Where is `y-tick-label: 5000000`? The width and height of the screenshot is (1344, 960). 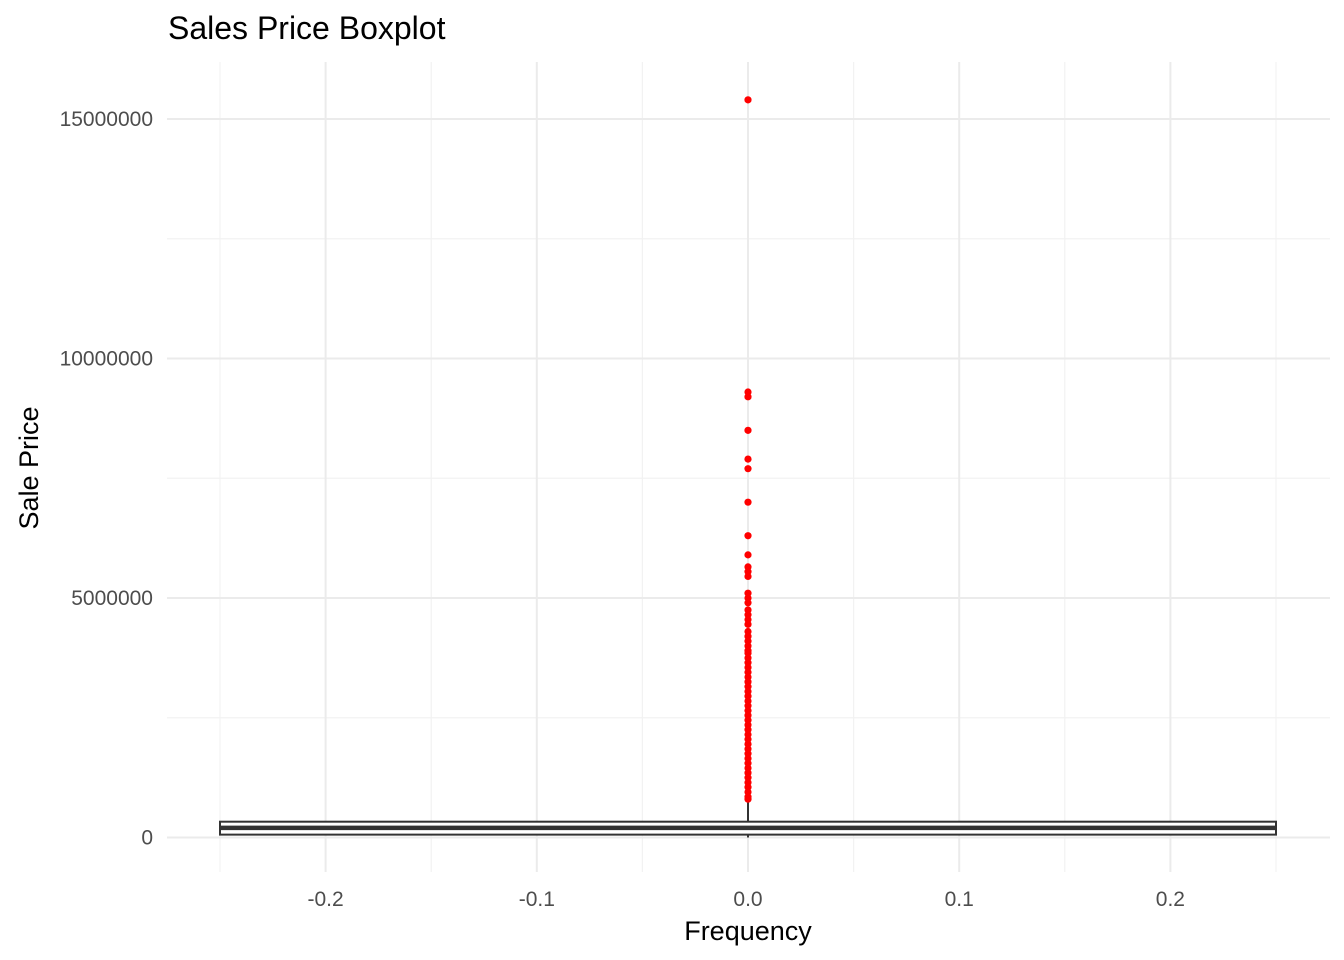 y-tick-label: 5000000 is located at coordinates (112, 598).